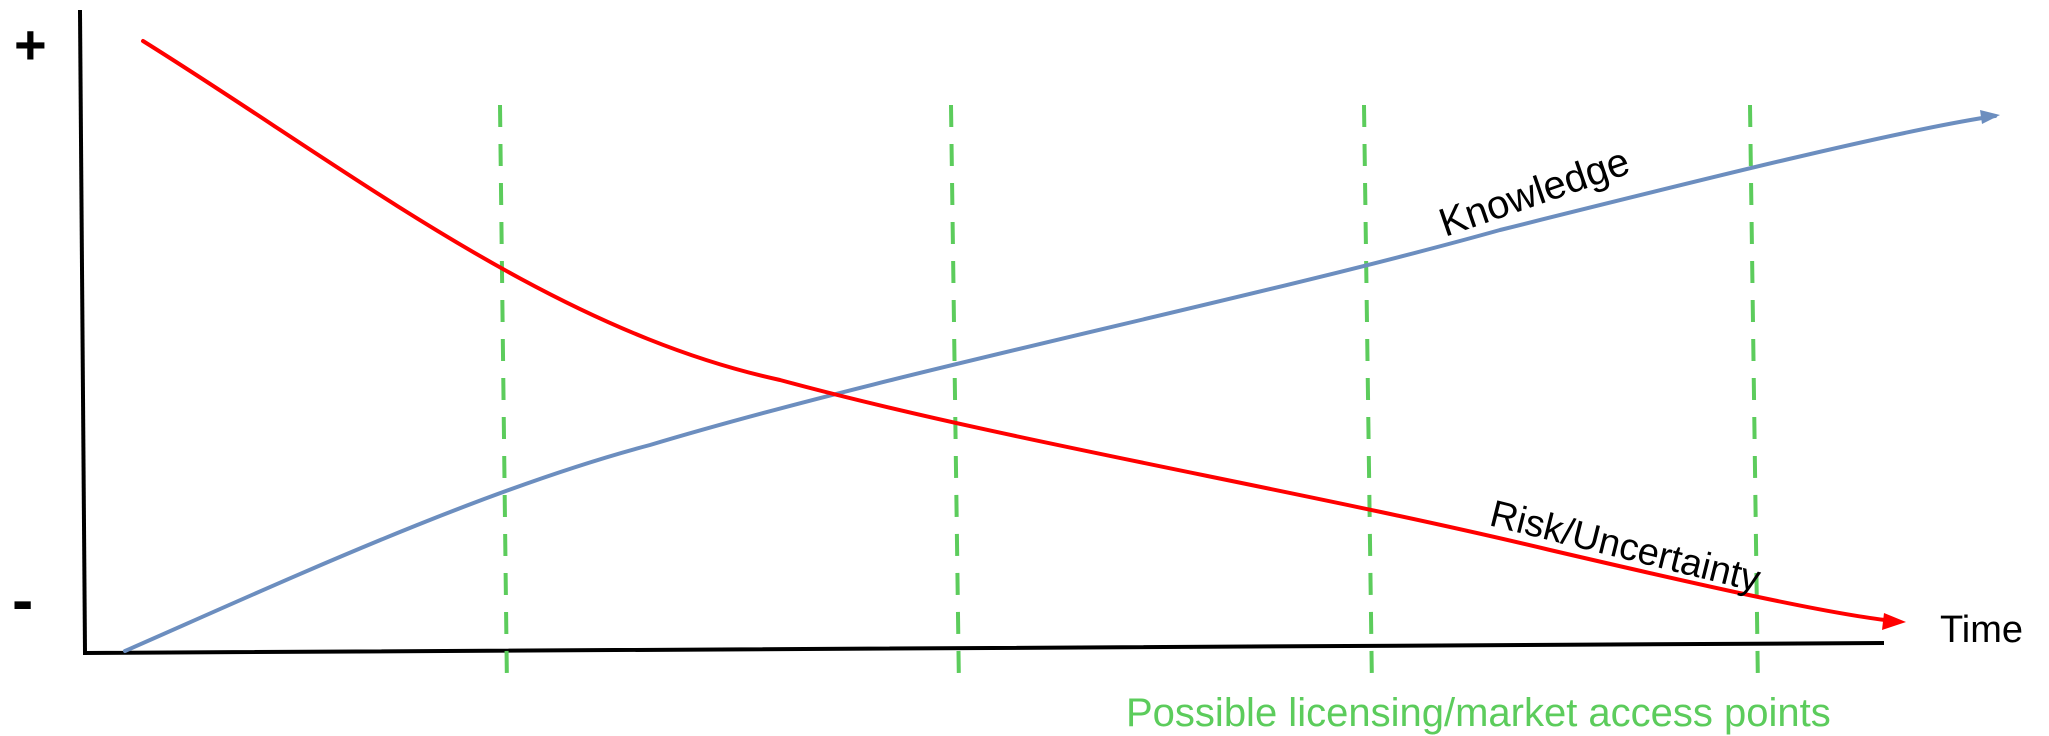 This screenshot has height=736, width=2049. I want to click on knowledge-arrowhead, so click(1990, 117).